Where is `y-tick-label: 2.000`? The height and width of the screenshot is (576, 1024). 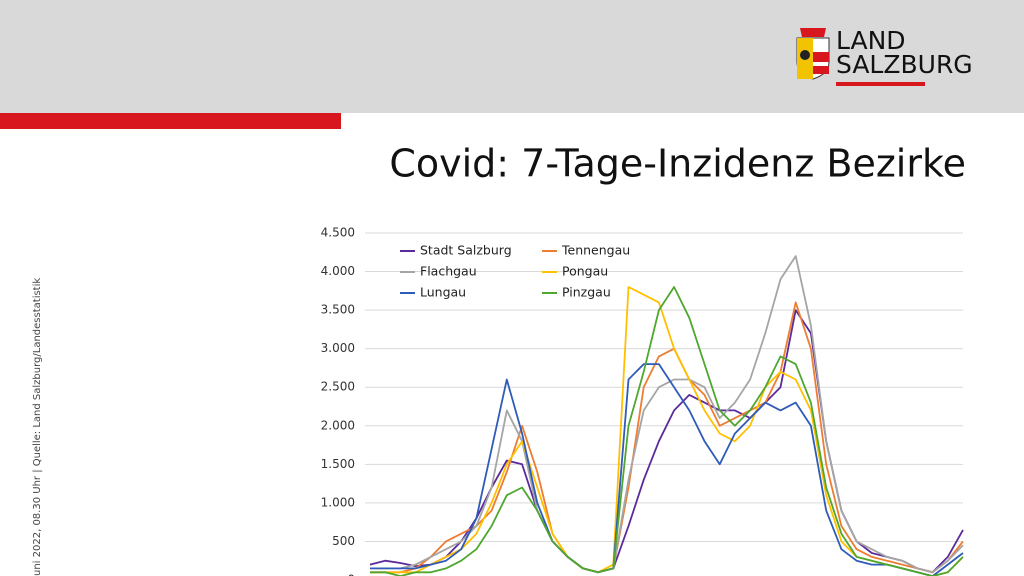
y-tick-label: 2.000 is located at coordinates (338, 425).